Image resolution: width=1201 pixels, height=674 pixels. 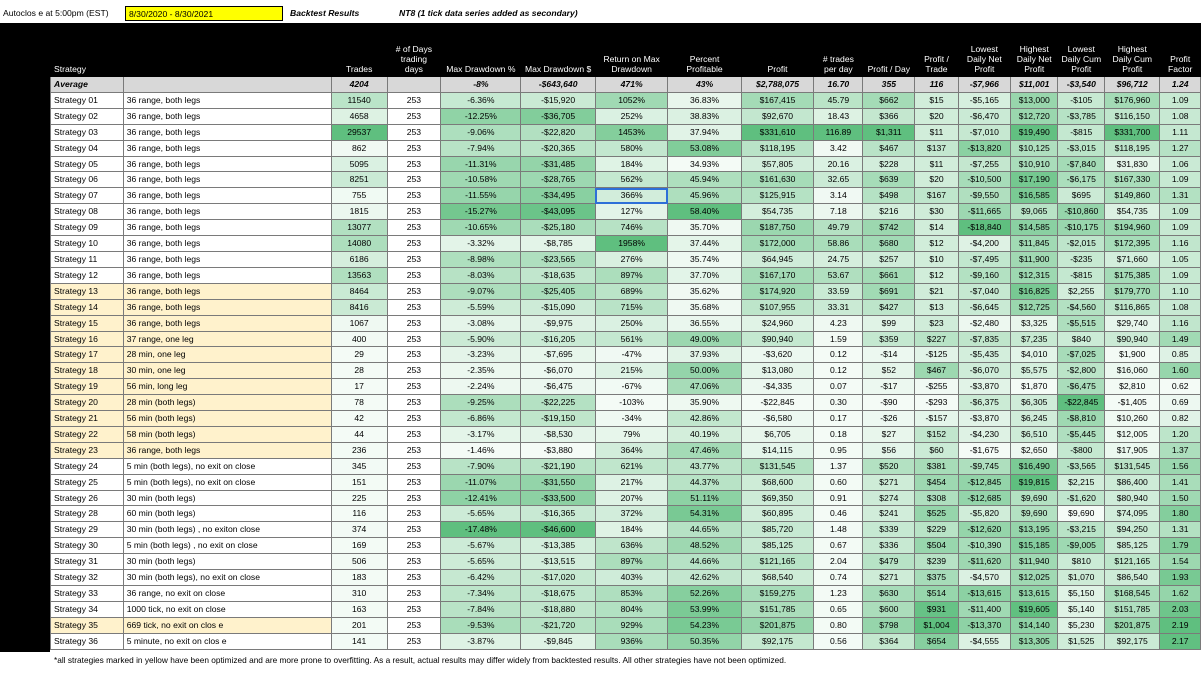 What do you see at coordinates (558, 355) in the screenshot?
I see `metric-cell: -$7,695` at bounding box center [558, 355].